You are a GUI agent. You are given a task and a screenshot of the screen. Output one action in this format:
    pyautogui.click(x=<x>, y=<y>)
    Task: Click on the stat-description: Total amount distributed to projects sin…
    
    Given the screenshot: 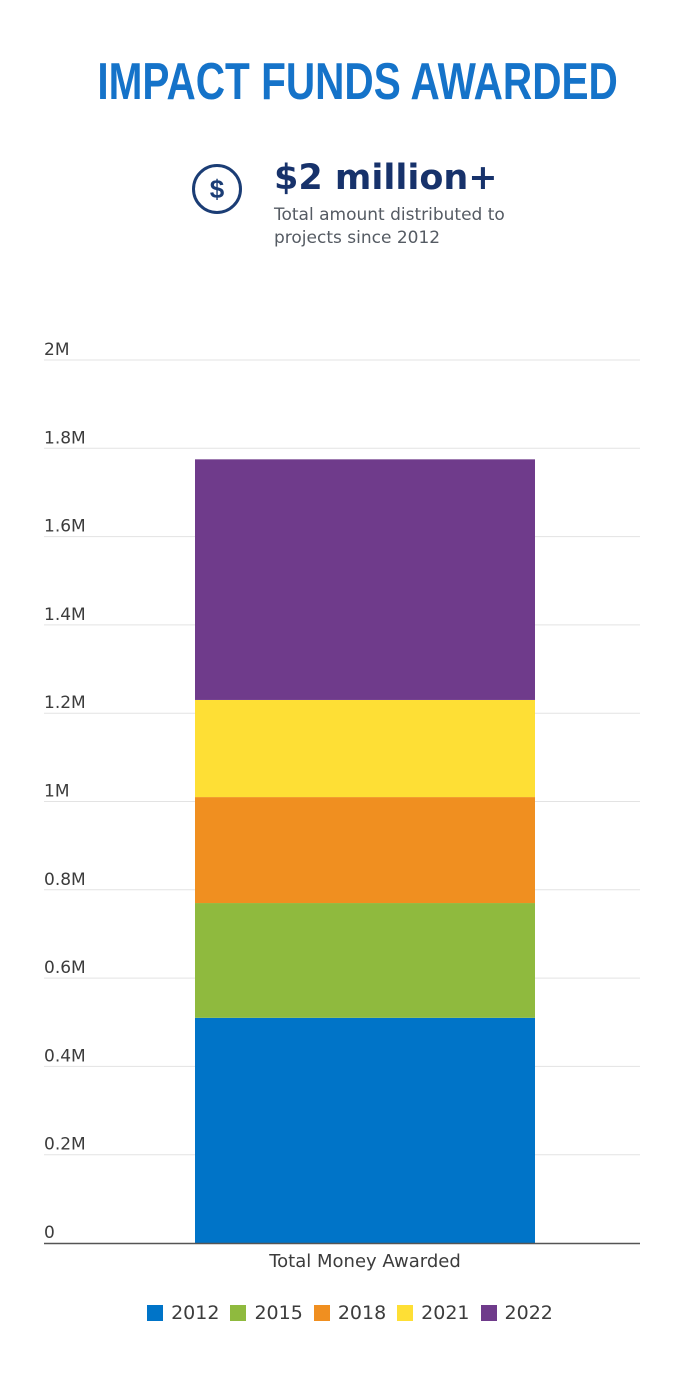 What is the action you would take?
    pyautogui.click(x=389, y=226)
    